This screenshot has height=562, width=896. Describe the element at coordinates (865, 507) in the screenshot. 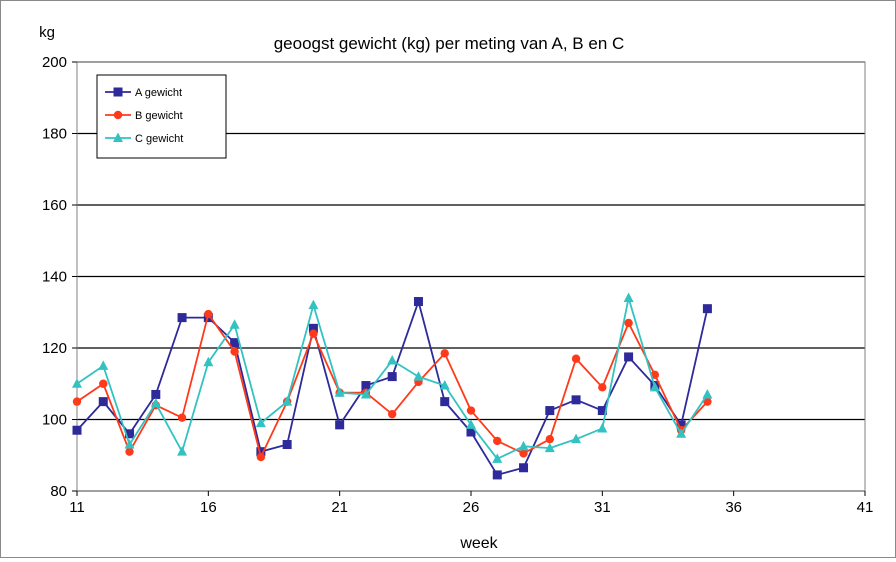

I see `x-tick-label-41: 41` at that location.